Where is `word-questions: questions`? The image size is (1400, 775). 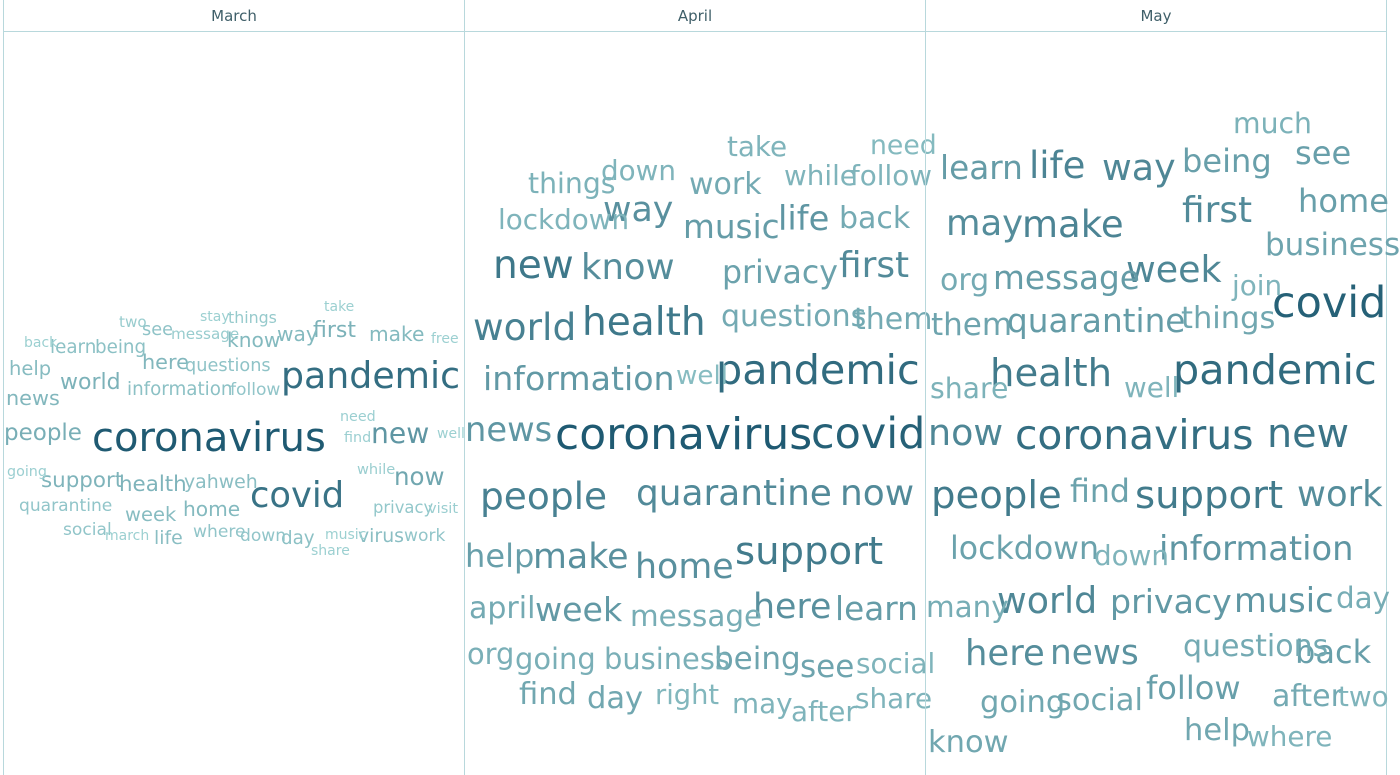
word-questions: questions is located at coordinates (1255, 647).